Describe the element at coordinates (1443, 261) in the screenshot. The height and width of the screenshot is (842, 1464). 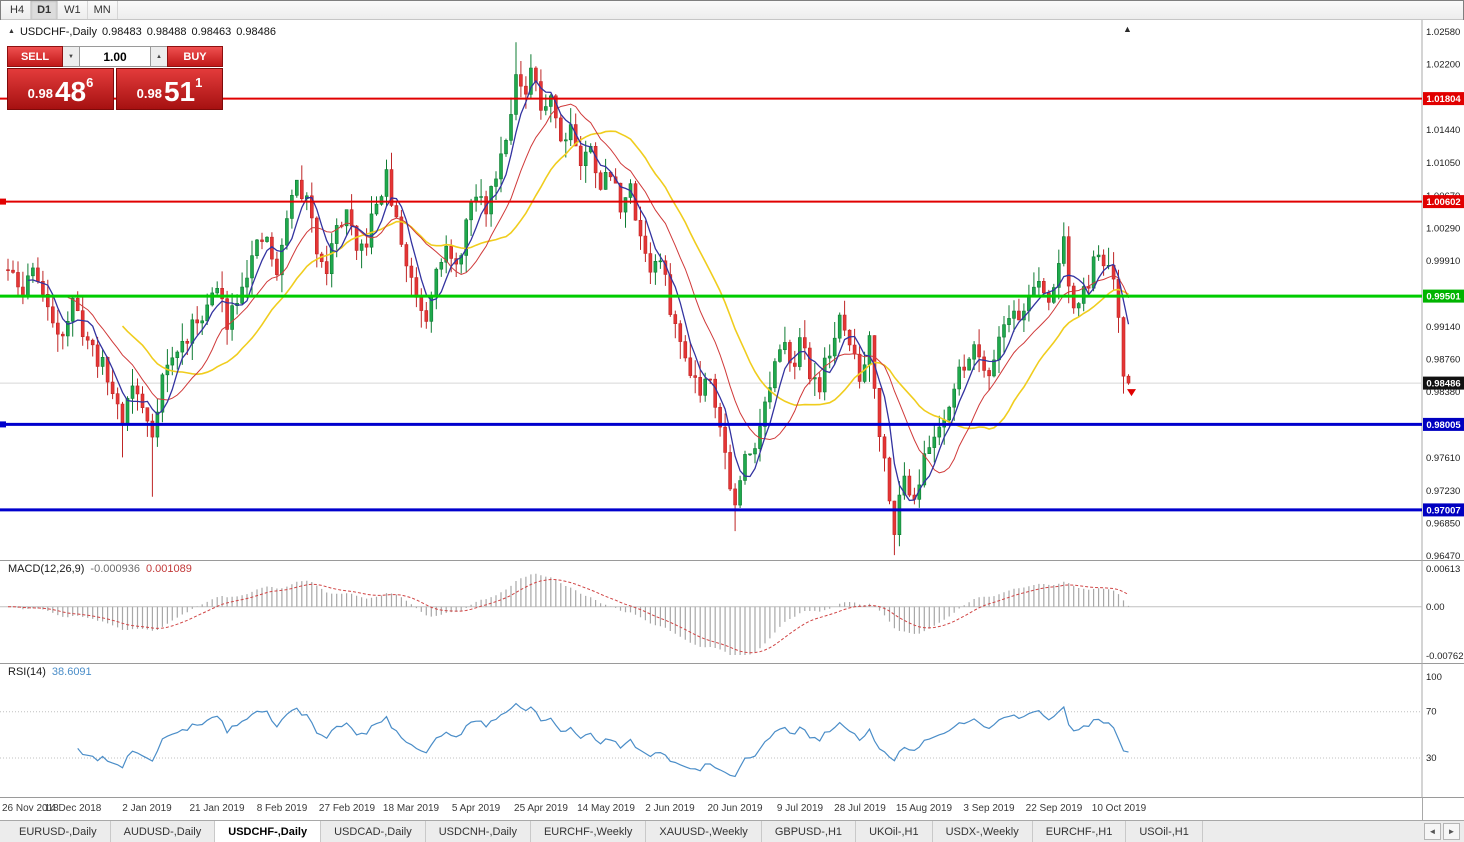
I see `svg-text: 0.99910` at that location.